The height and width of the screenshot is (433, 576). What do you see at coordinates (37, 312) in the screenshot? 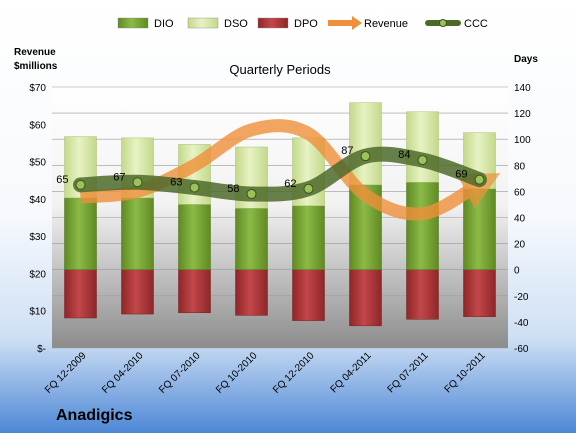
I see `left-tick-label: $10` at bounding box center [37, 312].